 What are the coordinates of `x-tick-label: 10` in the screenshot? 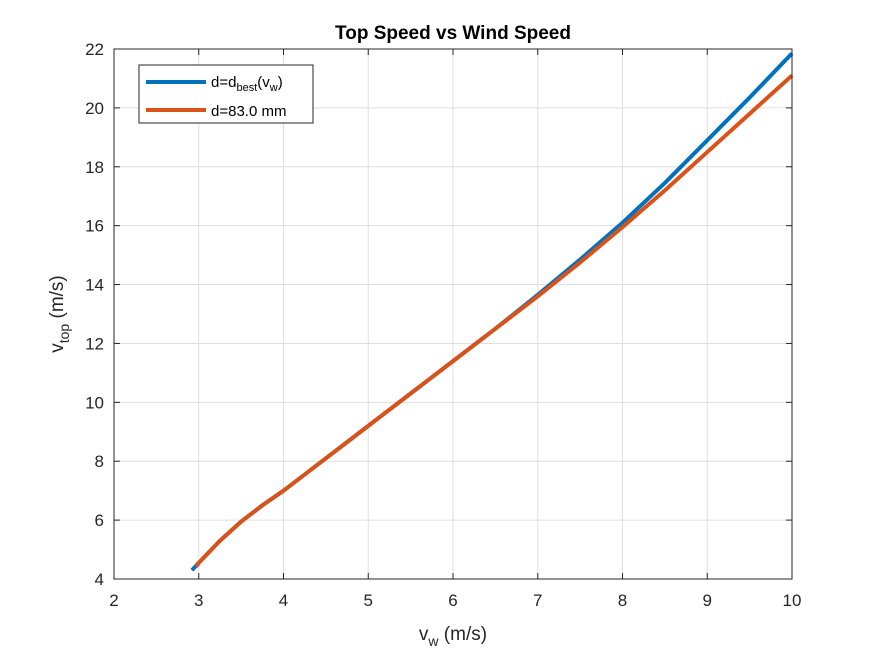 It's located at (792, 600).